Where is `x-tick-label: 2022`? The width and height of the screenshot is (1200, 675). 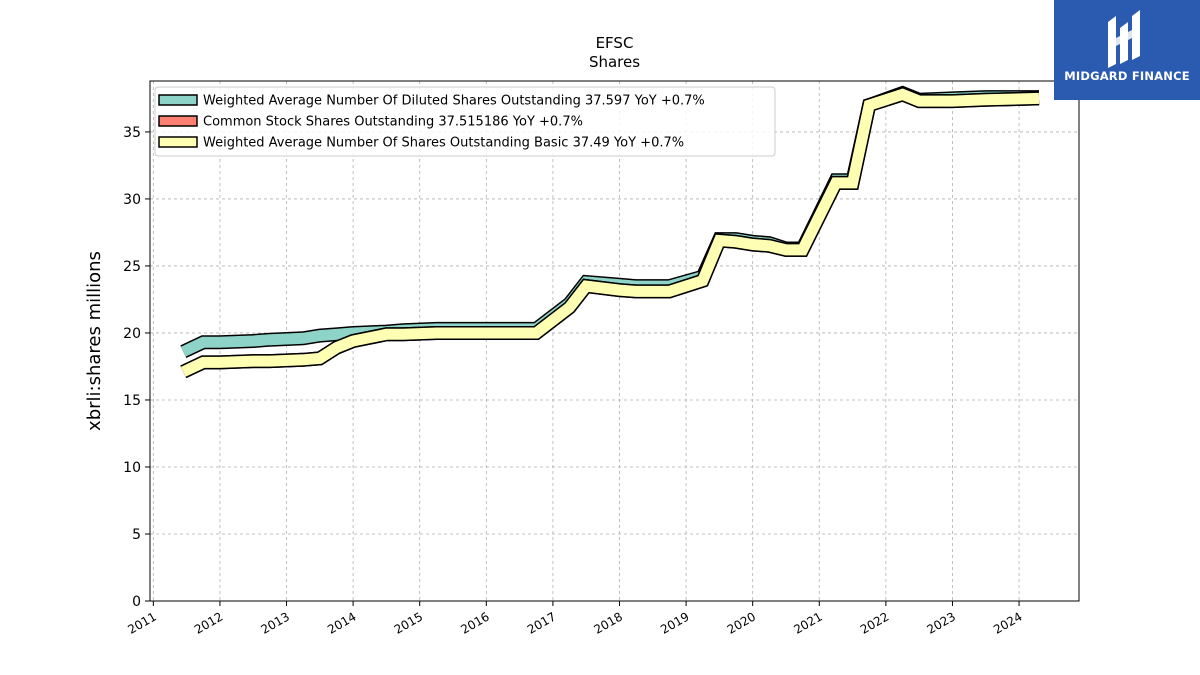 x-tick-label: 2022 is located at coordinates (874, 622).